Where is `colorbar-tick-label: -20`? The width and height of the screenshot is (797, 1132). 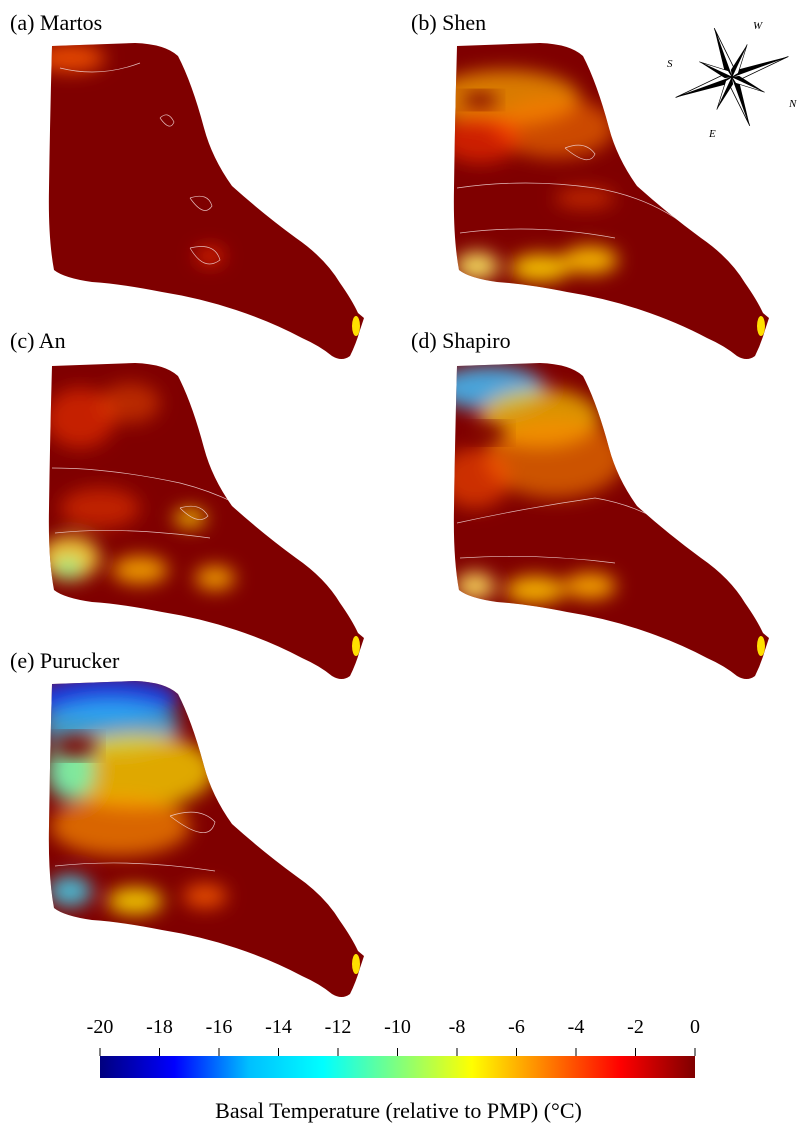
colorbar-tick-label: -20 is located at coordinates (100, 1027).